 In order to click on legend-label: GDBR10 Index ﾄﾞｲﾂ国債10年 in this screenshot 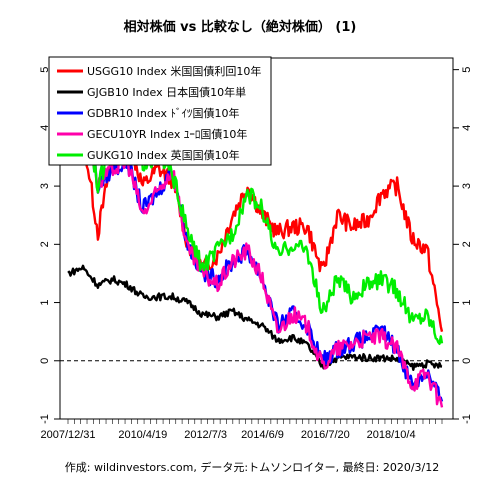, I will do `click(163, 113)`.